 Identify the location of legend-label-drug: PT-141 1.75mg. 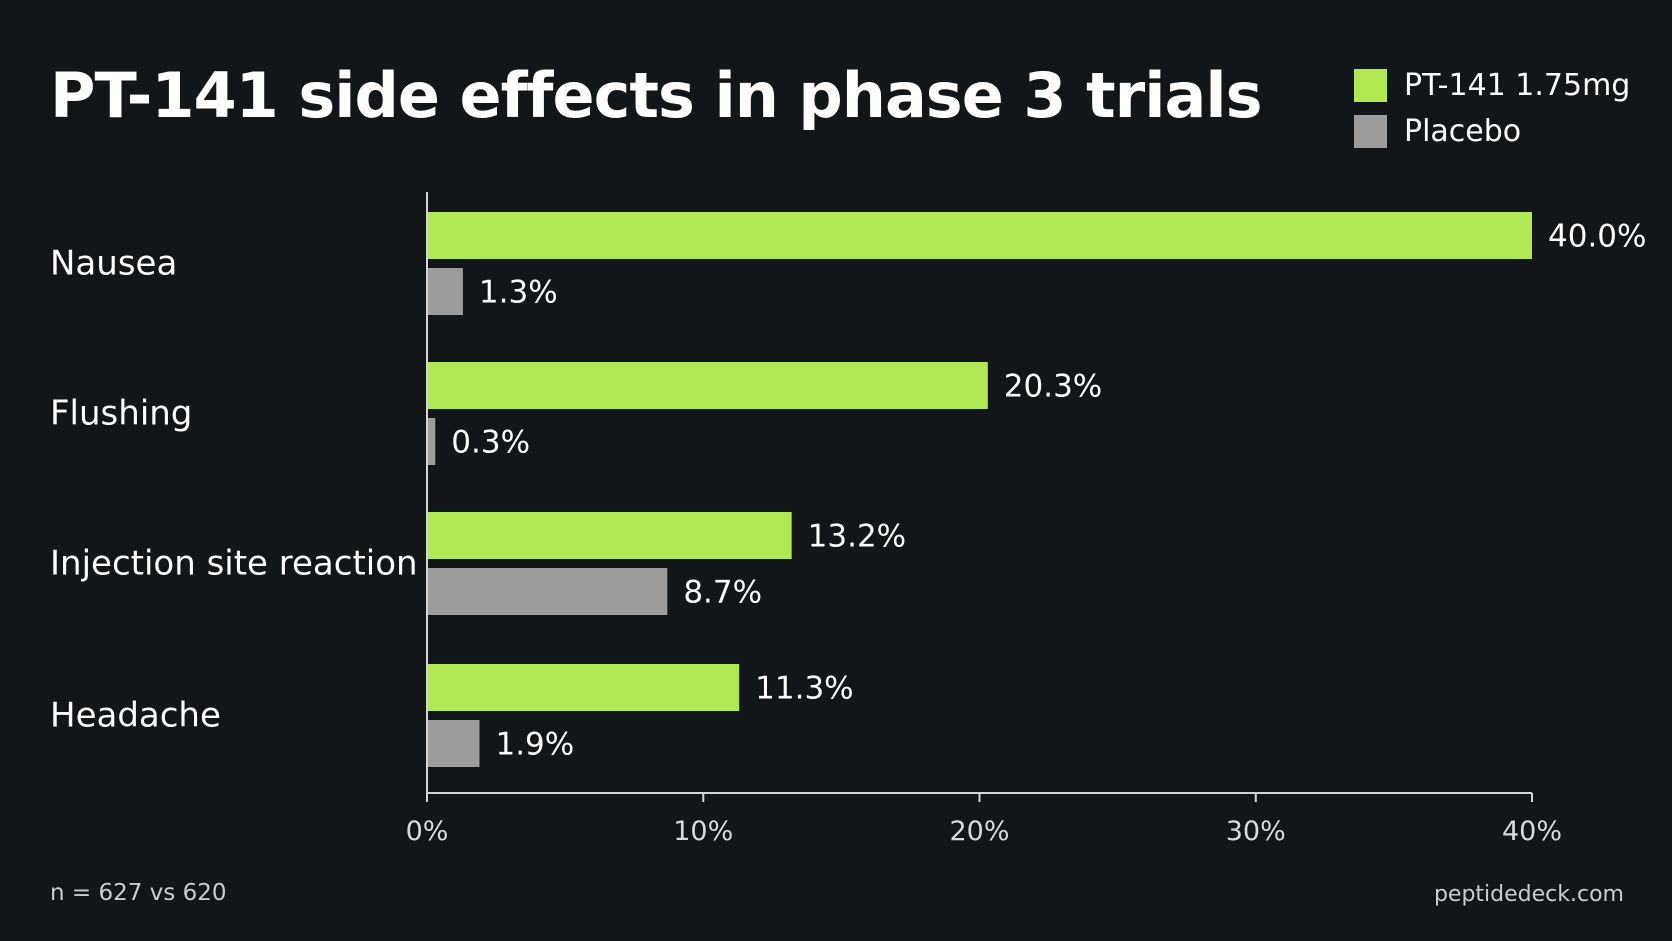
(1517, 85).